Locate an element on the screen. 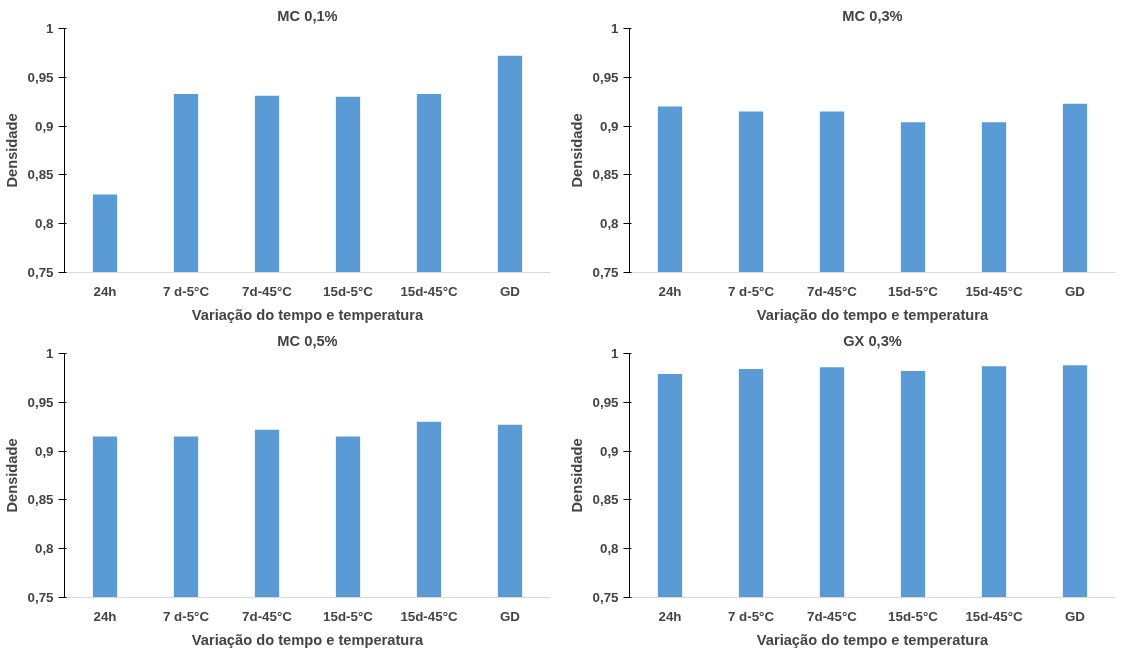 Image resolution: width=1143 pixels, height=662 pixels. chart-title: MC 0,5% is located at coordinates (307, 340).